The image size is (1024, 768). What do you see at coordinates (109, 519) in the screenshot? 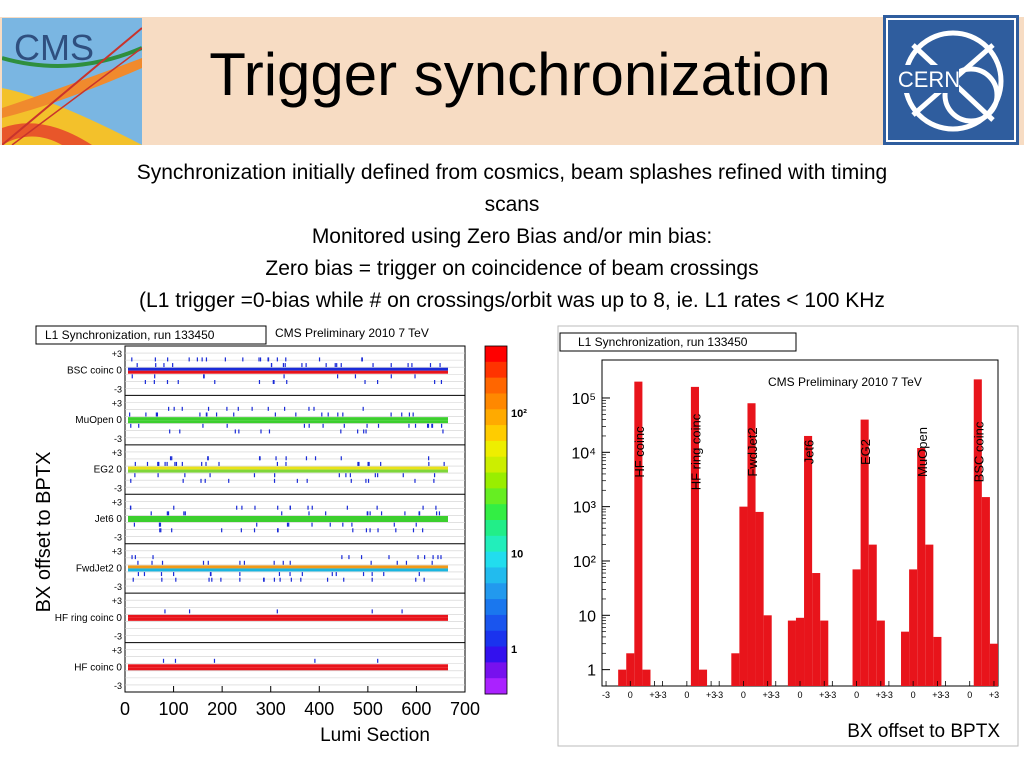
I see `trigger-label: Jet6 0` at bounding box center [109, 519].